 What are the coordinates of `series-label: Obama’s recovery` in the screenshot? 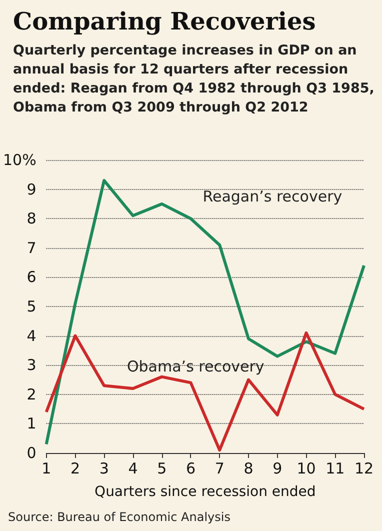 It's located at (195, 367).